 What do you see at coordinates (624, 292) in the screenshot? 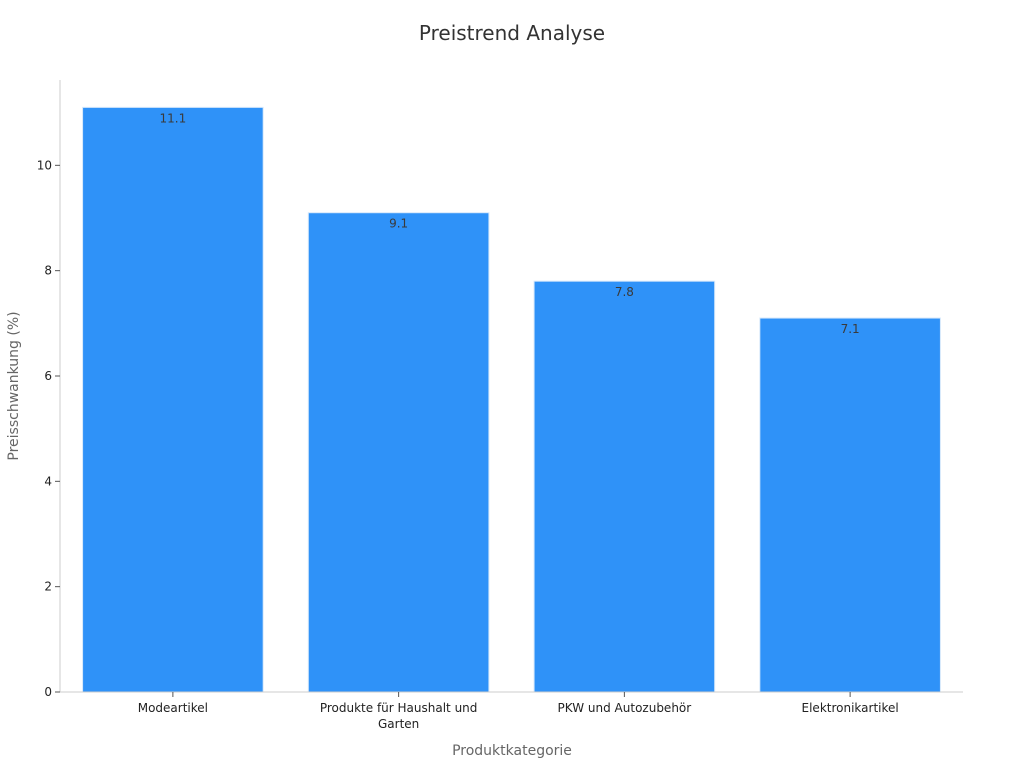
I see `data-label: 7.8` at bounding box center [624, 292].